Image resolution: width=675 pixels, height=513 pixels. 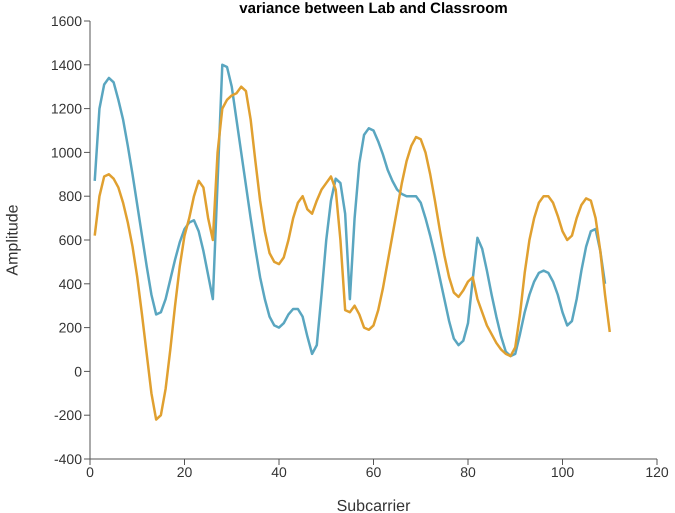 What do you see at coordinates (13, 240) in the screenshot?
I see `y-axis-title: Amplitude` at bounding box center [13, 240].